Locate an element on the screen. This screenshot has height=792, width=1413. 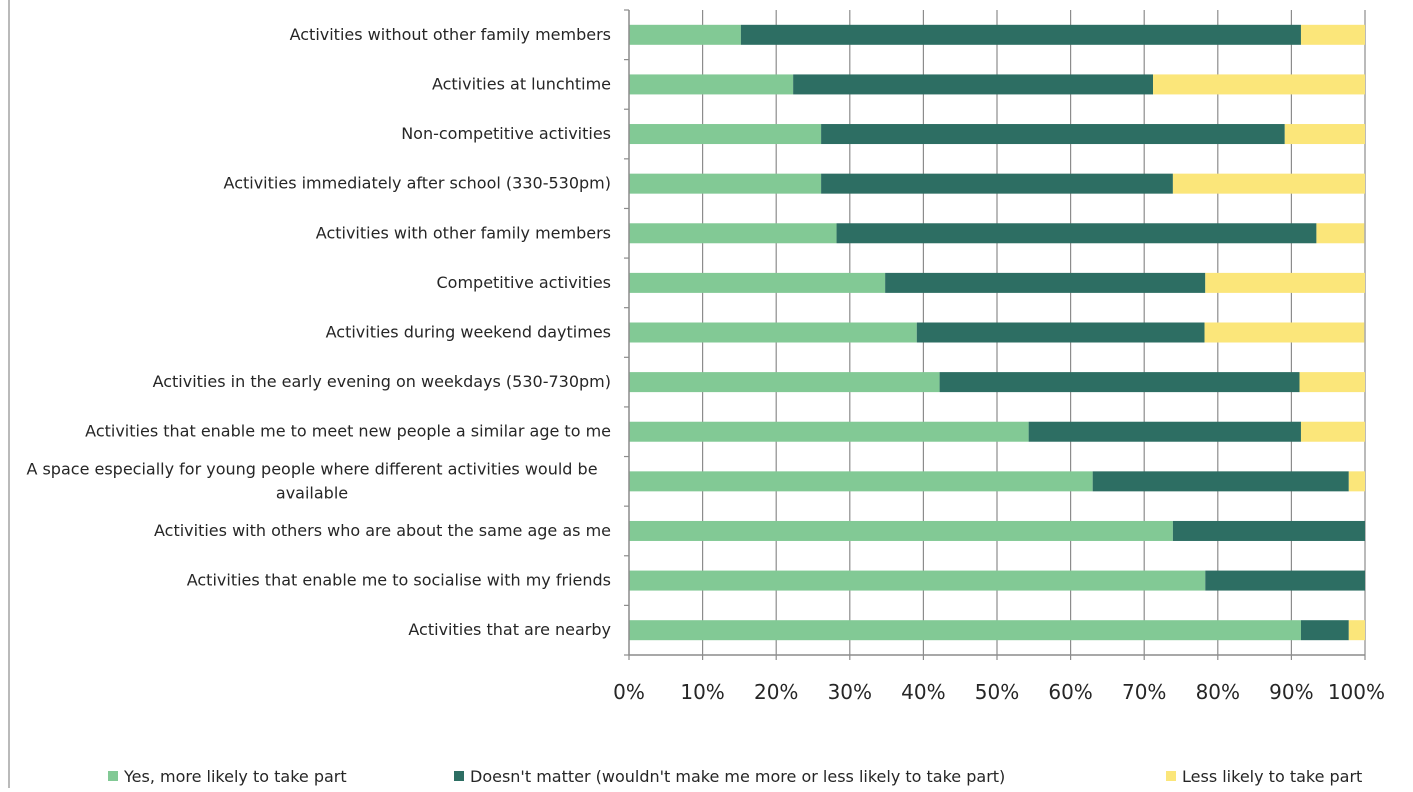
category-label: Activities that are nearby is located at coordinates (509, 629).